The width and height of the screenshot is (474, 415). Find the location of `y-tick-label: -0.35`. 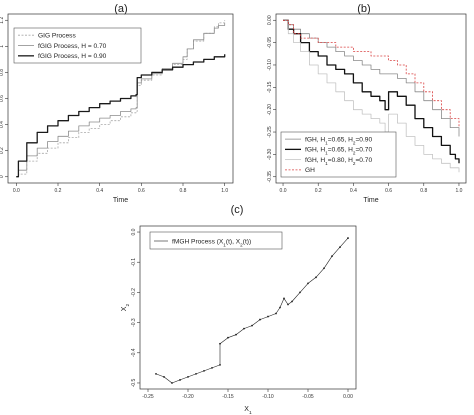

y-tick-label: -0.35 is located at coordinates (270, 177).